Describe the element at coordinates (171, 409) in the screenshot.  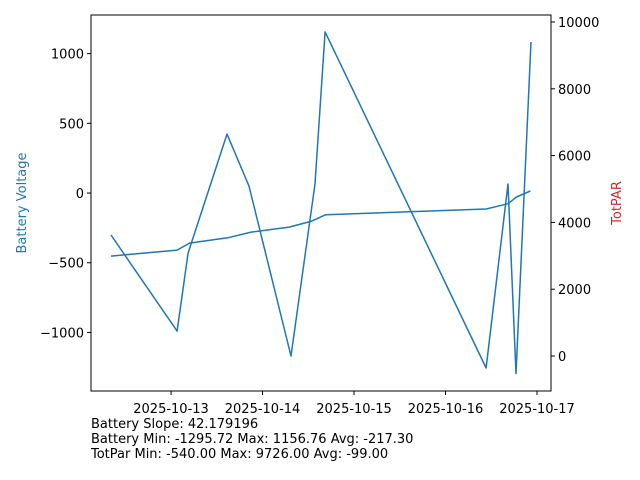
I see `x-tick-label: 2025-10-13` at that location.